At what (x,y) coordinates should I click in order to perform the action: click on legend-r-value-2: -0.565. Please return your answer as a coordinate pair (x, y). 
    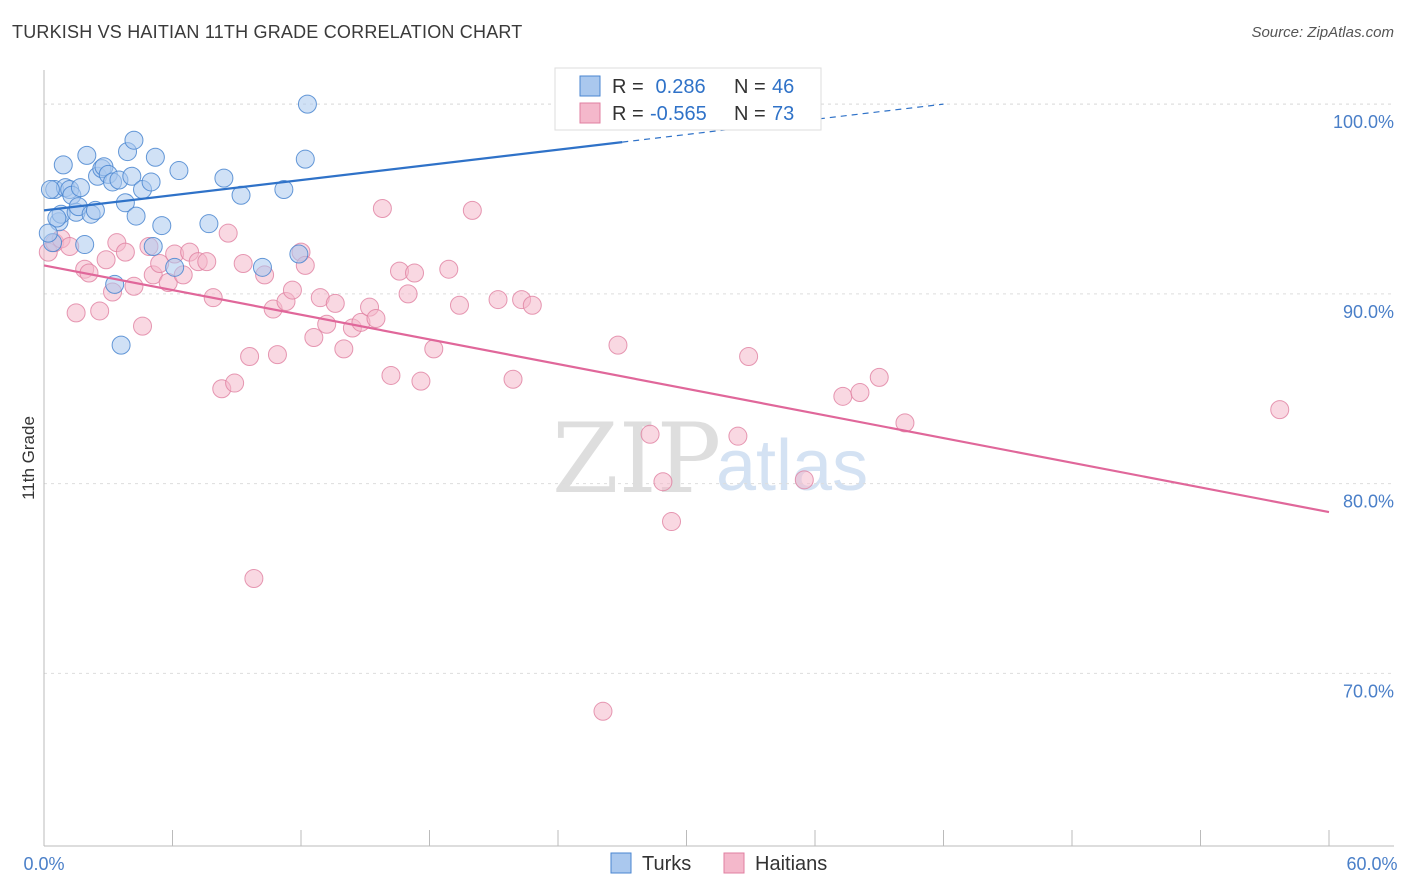
    Looking at the image, I should click on (678, 114).